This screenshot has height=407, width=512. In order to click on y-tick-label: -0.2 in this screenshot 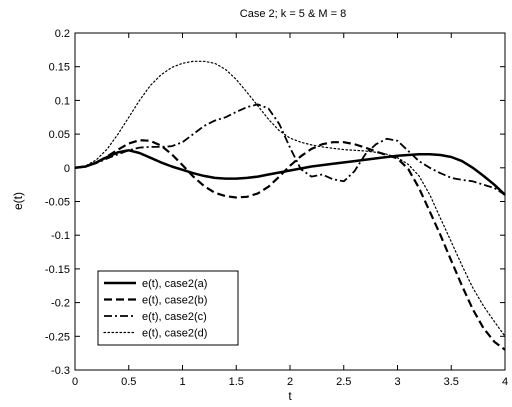, I will do `click(60, 304)`.